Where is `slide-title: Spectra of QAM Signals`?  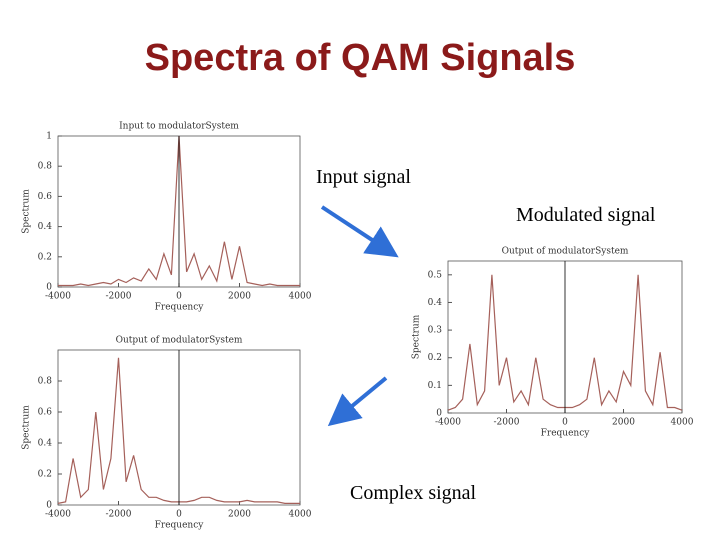 slide-title: Spectra of QAM Signals is located at coordinates (360, 58).